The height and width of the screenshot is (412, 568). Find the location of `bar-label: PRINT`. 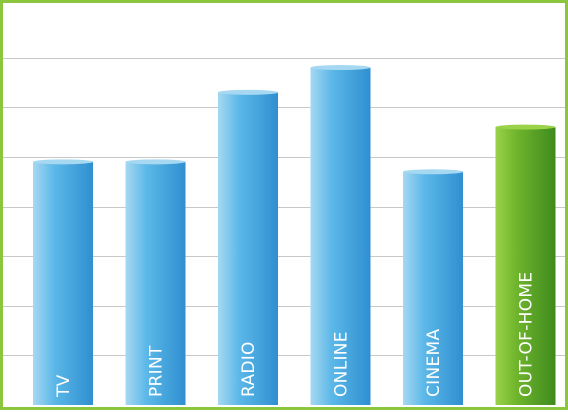

bar-label: PRINT is located at coordinates (157, 371).